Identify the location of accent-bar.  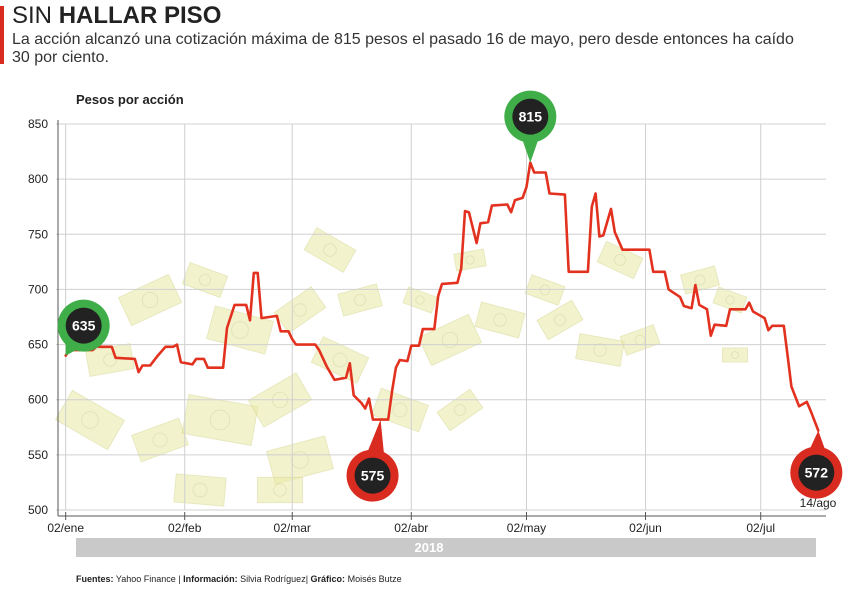
(2, 35).